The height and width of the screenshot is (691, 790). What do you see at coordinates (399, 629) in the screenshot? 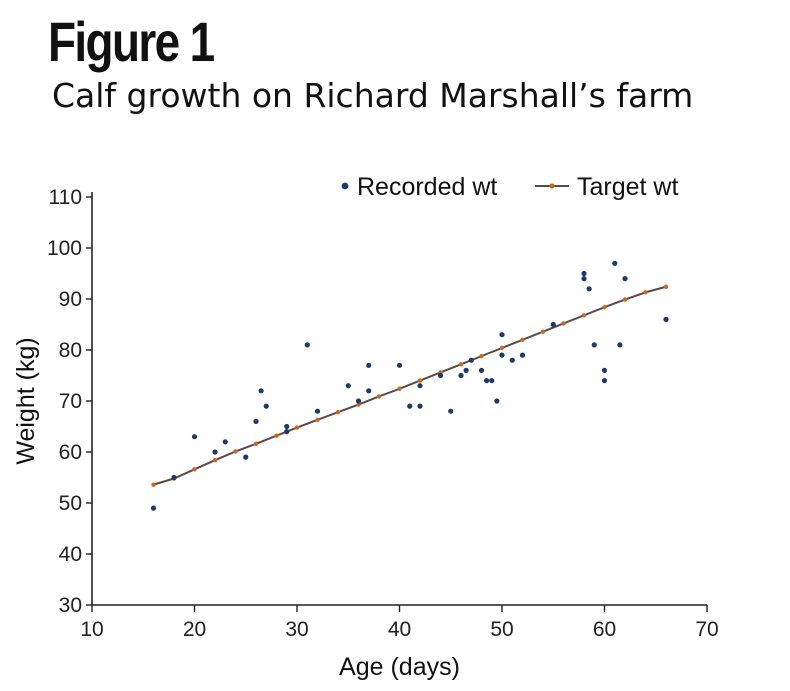
I see `x-tick-label: 40` at bounding box center [399, 629].